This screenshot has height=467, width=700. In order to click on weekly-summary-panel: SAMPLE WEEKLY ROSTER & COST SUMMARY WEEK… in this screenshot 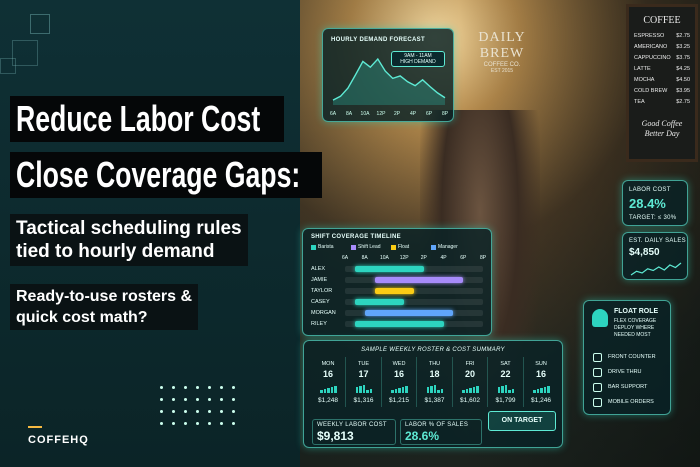, I will do `click(433, 394)`.